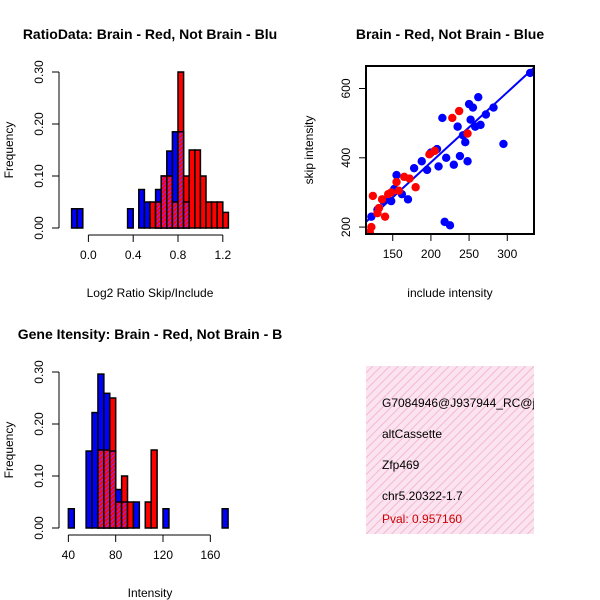 The height and width of the screenshot is (600, 600). I want to click on p-value: Pval: 0.957160, so click(422, 519).